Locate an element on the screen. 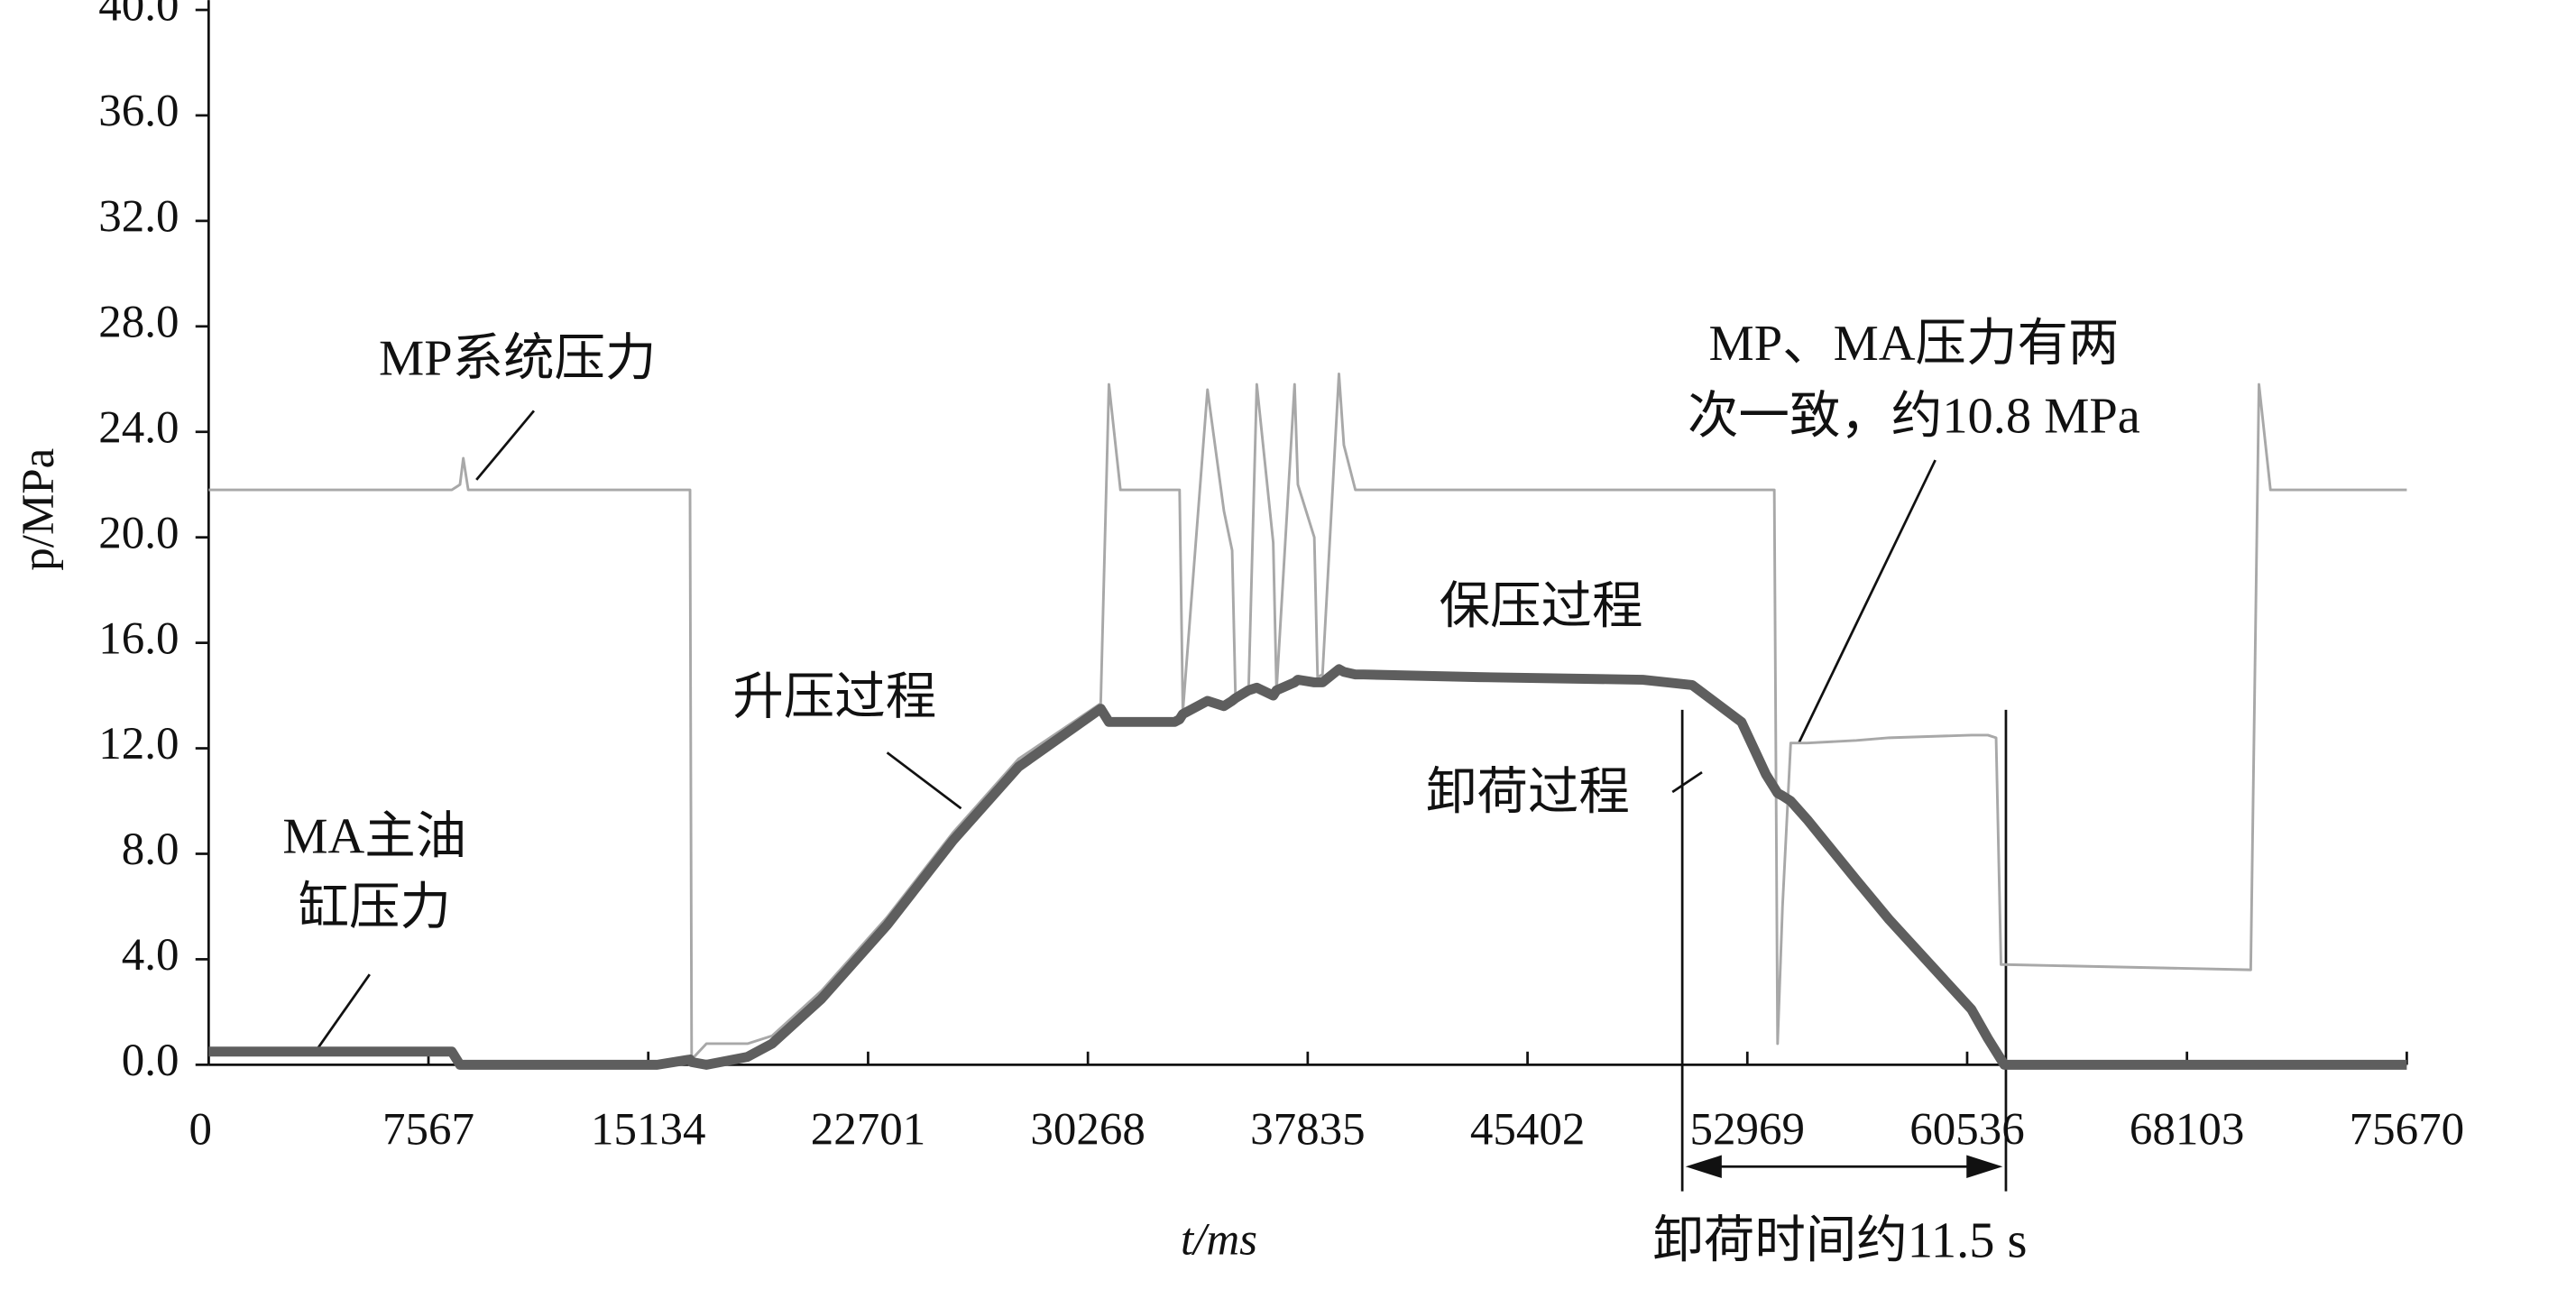 This screenshot has width=2576, height=1308. annotation: 保压过程 is located at coordinates (1541, 607).